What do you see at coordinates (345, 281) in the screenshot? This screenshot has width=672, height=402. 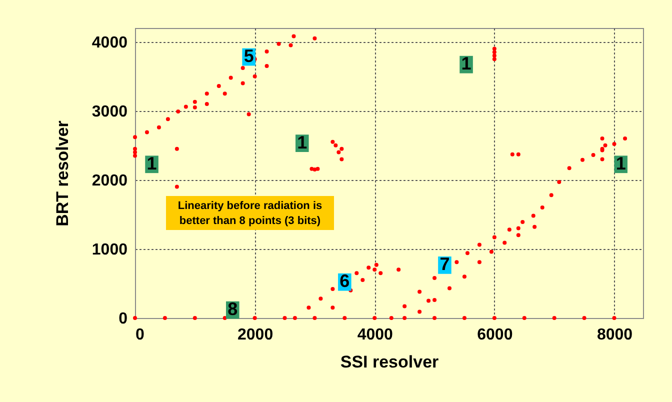 I see `annotation: 6` at bounding box center [345, 281].